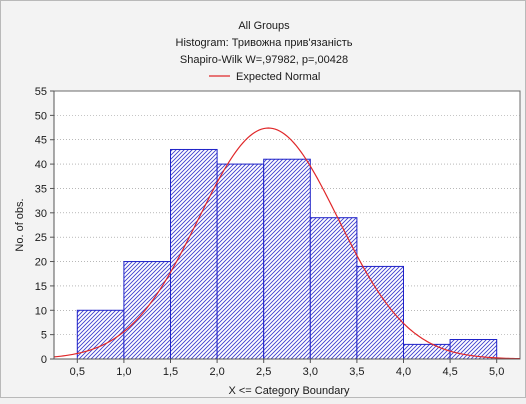  Describe the element at coordinates (496, 372) in the screenshot. I see `x-tick-label: 5,0` at that location.